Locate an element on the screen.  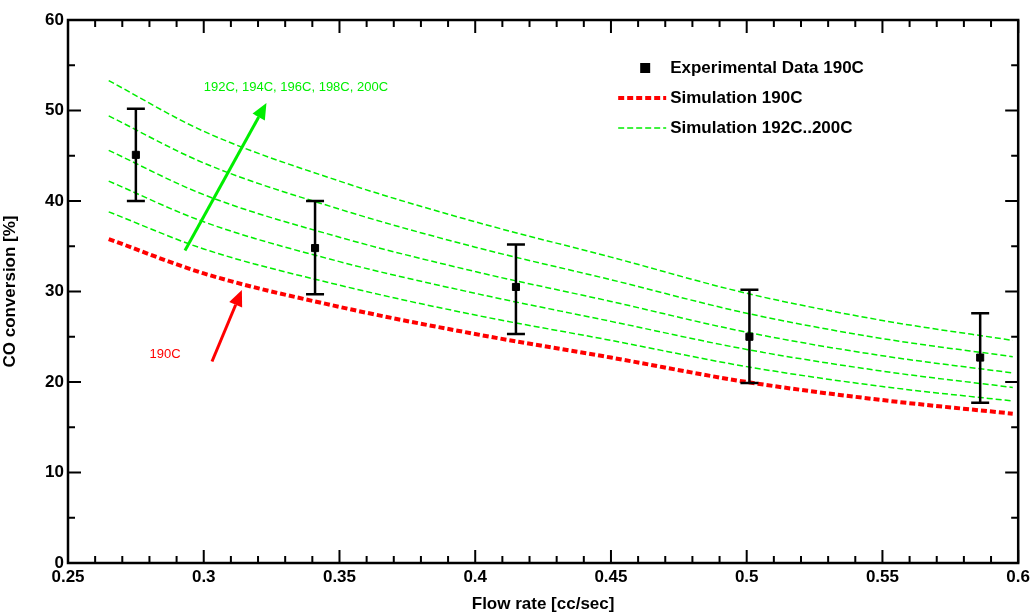
y-tick-label: 30 is located at coordinates (54, 291).